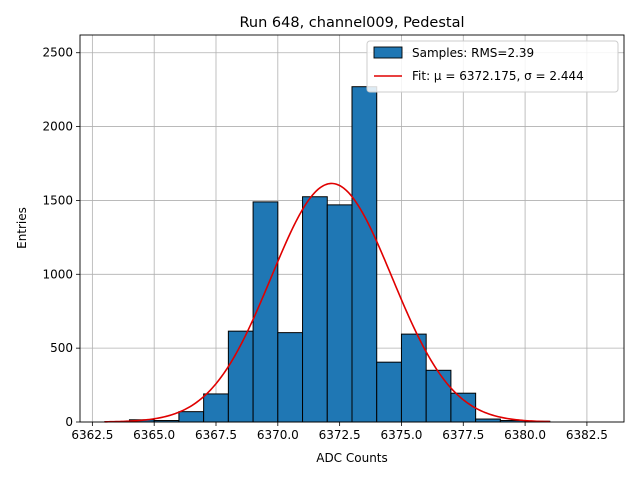  Describe the element at coordinates (92, 435) in the screenshot. I see `x-tick-label: 6362.5` at that location.